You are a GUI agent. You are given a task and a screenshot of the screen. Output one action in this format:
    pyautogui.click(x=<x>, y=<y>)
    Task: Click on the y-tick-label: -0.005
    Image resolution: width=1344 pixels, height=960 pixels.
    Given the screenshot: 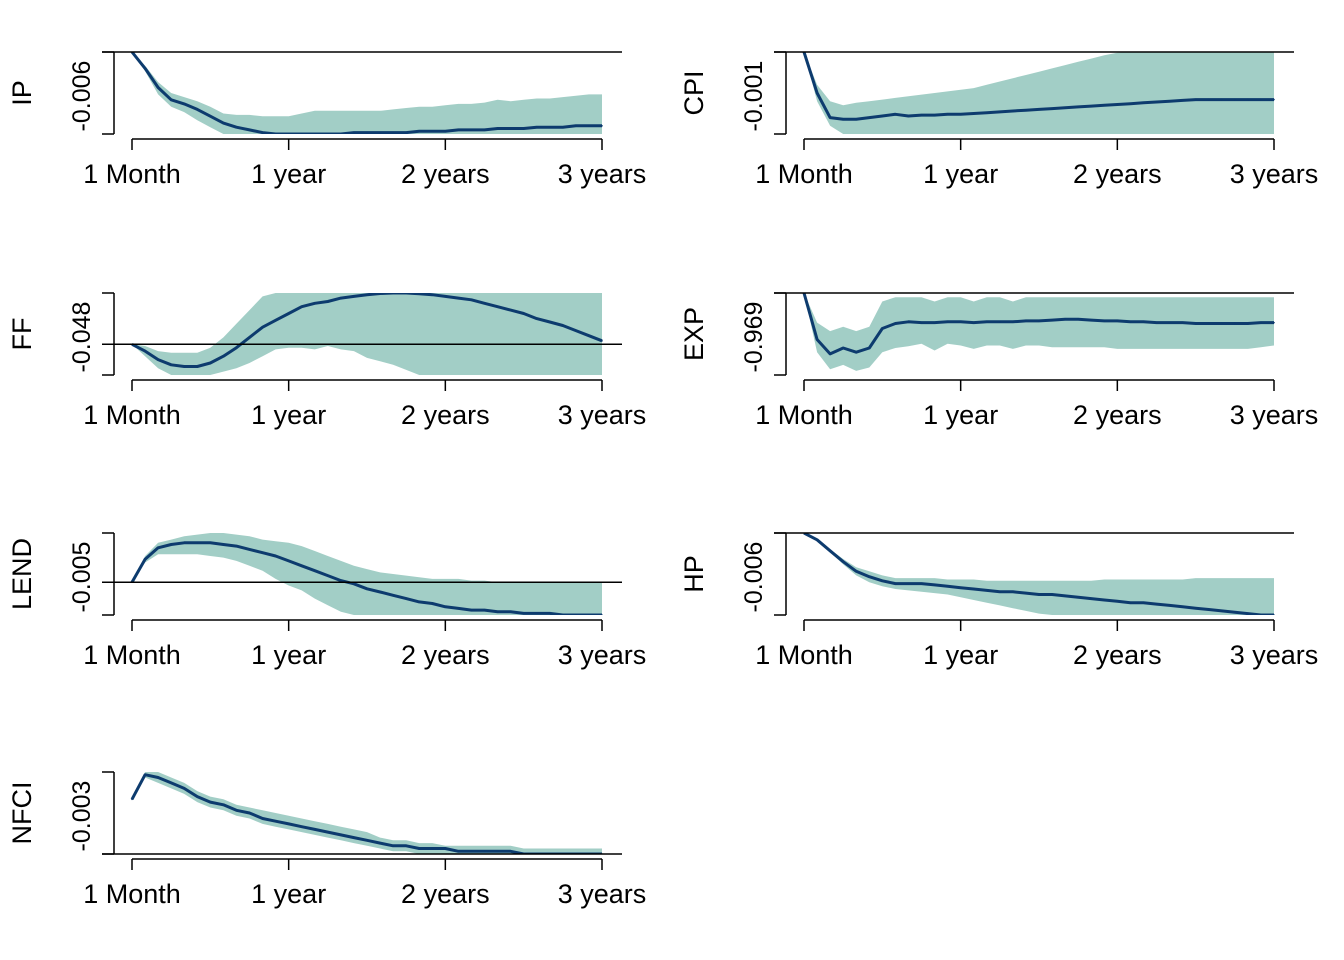 What is the action you would take?
    pyautogui.click(x=82, y=577)
    